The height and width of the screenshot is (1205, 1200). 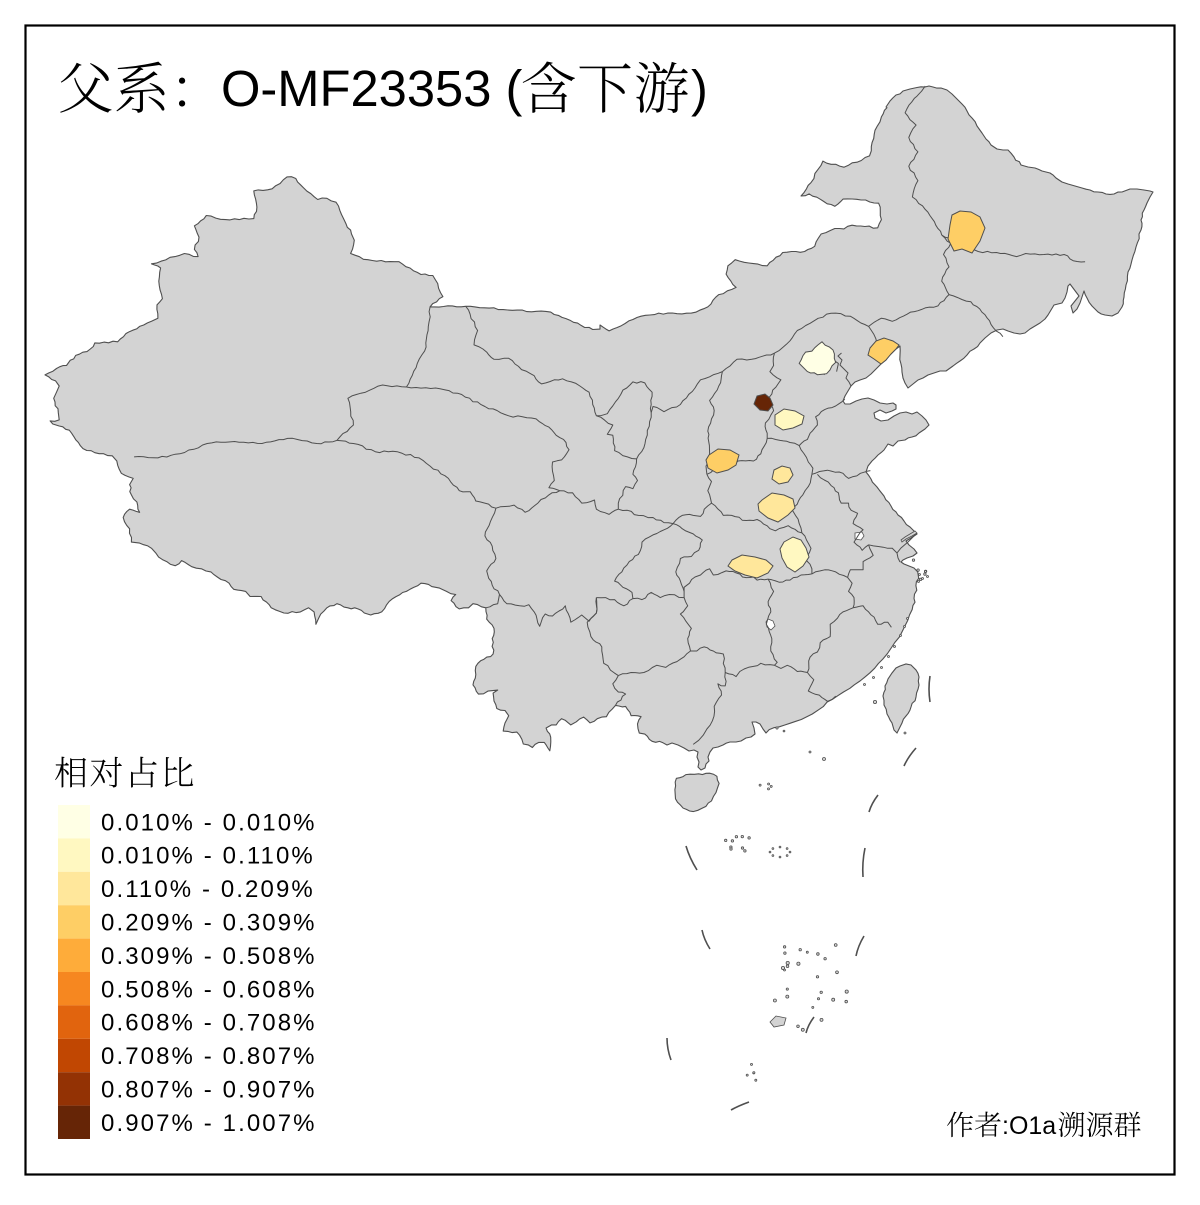 I want to click on svg-text: :O1a, so click(x=1029, y=1126).